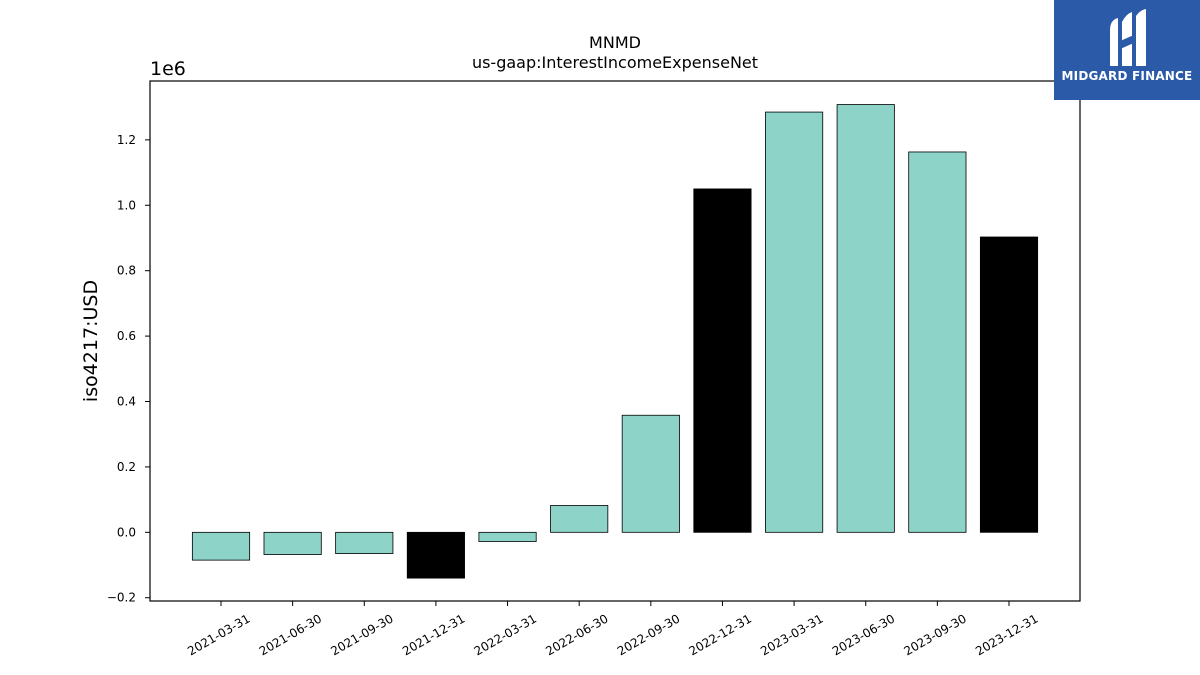  What do you see at coordinates (126, 402) in the screenshot?
I see `y-tick-label: 0.4` at bounding box center [126, 402].